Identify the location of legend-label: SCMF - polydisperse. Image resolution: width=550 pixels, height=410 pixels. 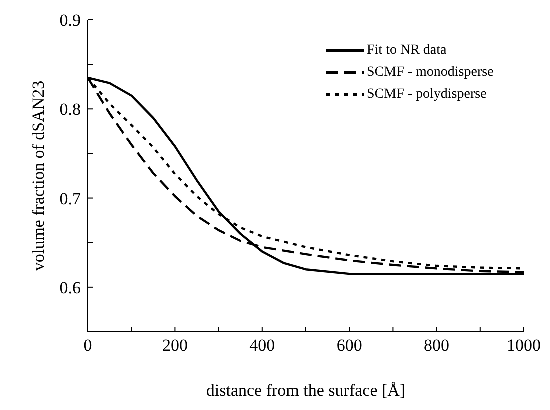
(427, 95).